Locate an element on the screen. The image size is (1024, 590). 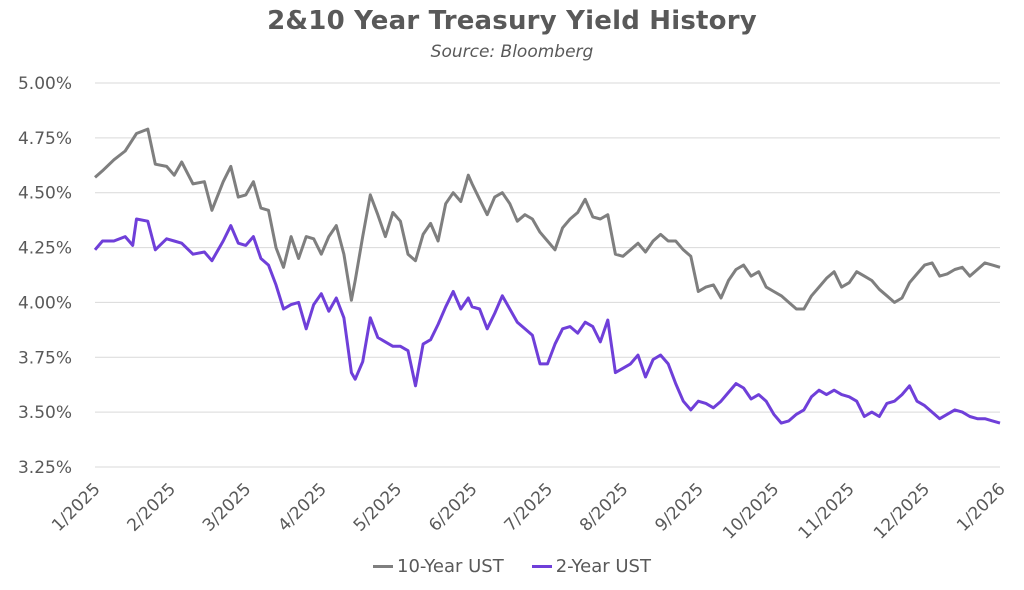
legend-item-10-year: 10-Year UST is located at coordinates (438, 566).